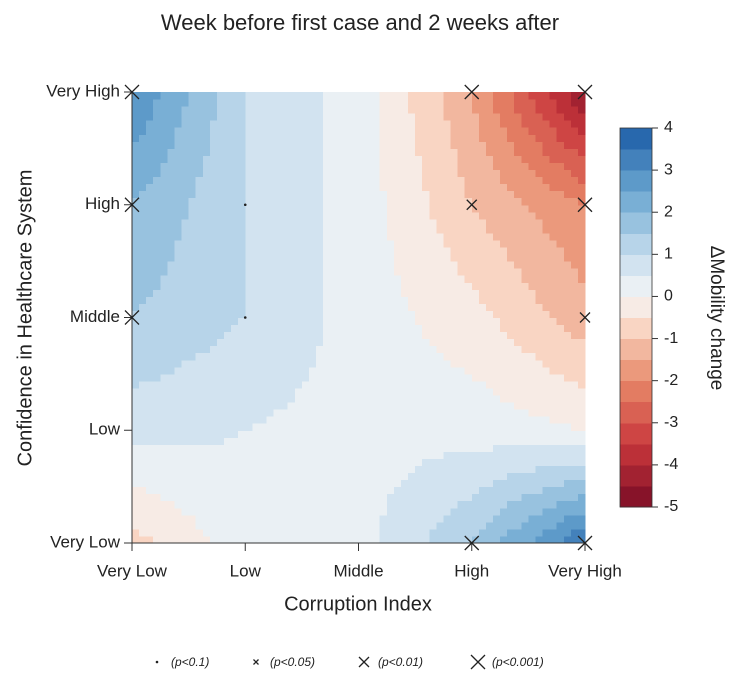 Image resolution: width=734 pixels, height=675 pixels. What do you see at coordinates (636, 496) in the screenshot?
I see `colorbar-band` at bounding box center [636, 496].